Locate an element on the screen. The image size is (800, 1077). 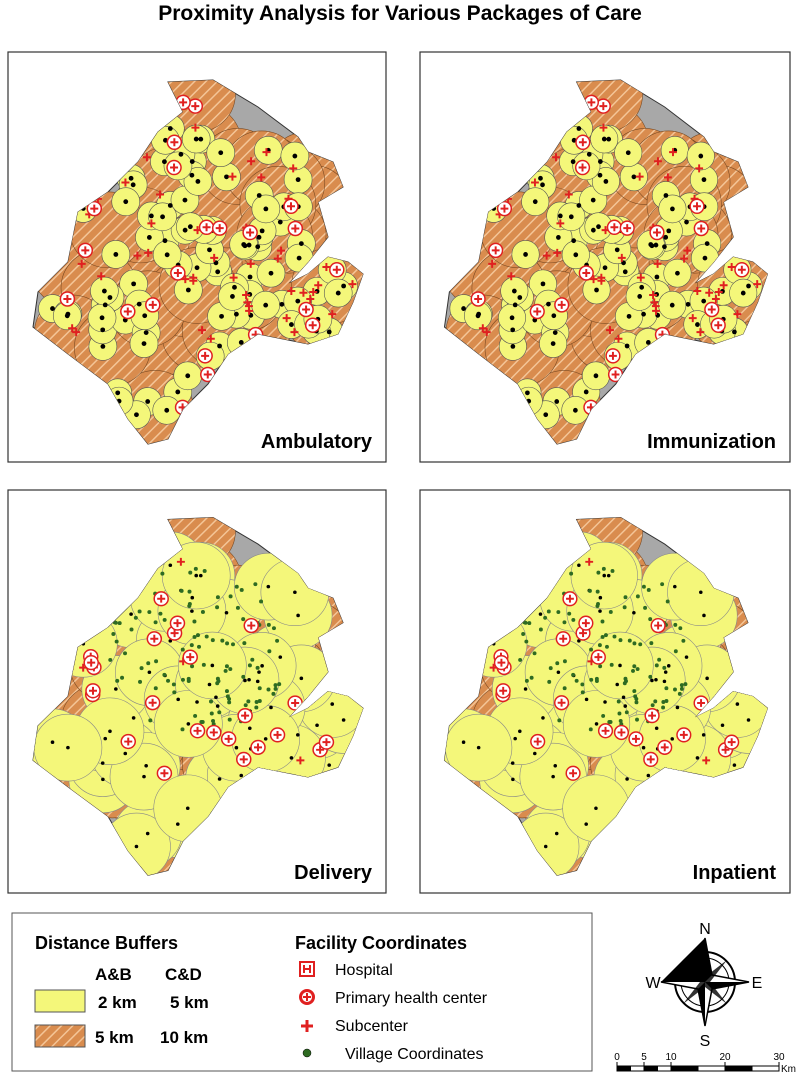
panel-label: Delivery is located at coordinates (333, 873).